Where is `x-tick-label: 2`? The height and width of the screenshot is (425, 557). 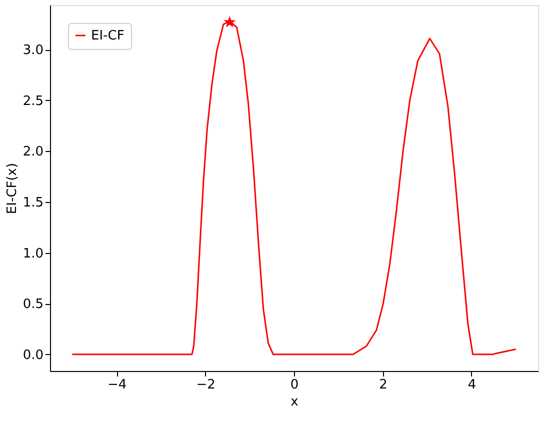
x-tick-label: 2 is located at coordinates (383, 385).